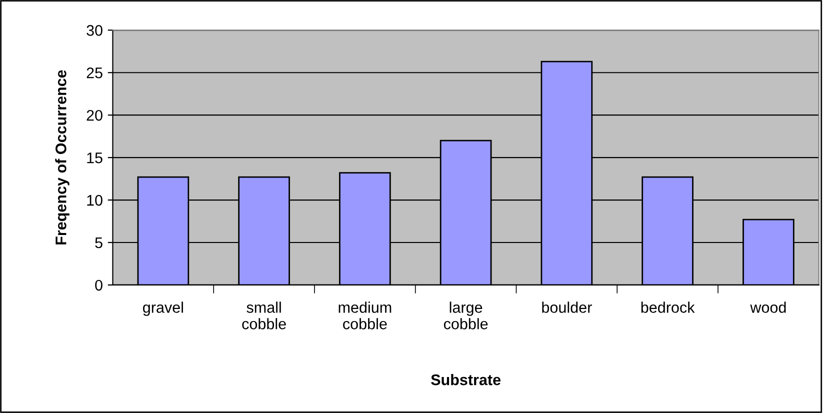  What do you see at coordinates (768, 307) in the screenshot?
I see `x-tick-label: wood` at bounding box center [768, 307].